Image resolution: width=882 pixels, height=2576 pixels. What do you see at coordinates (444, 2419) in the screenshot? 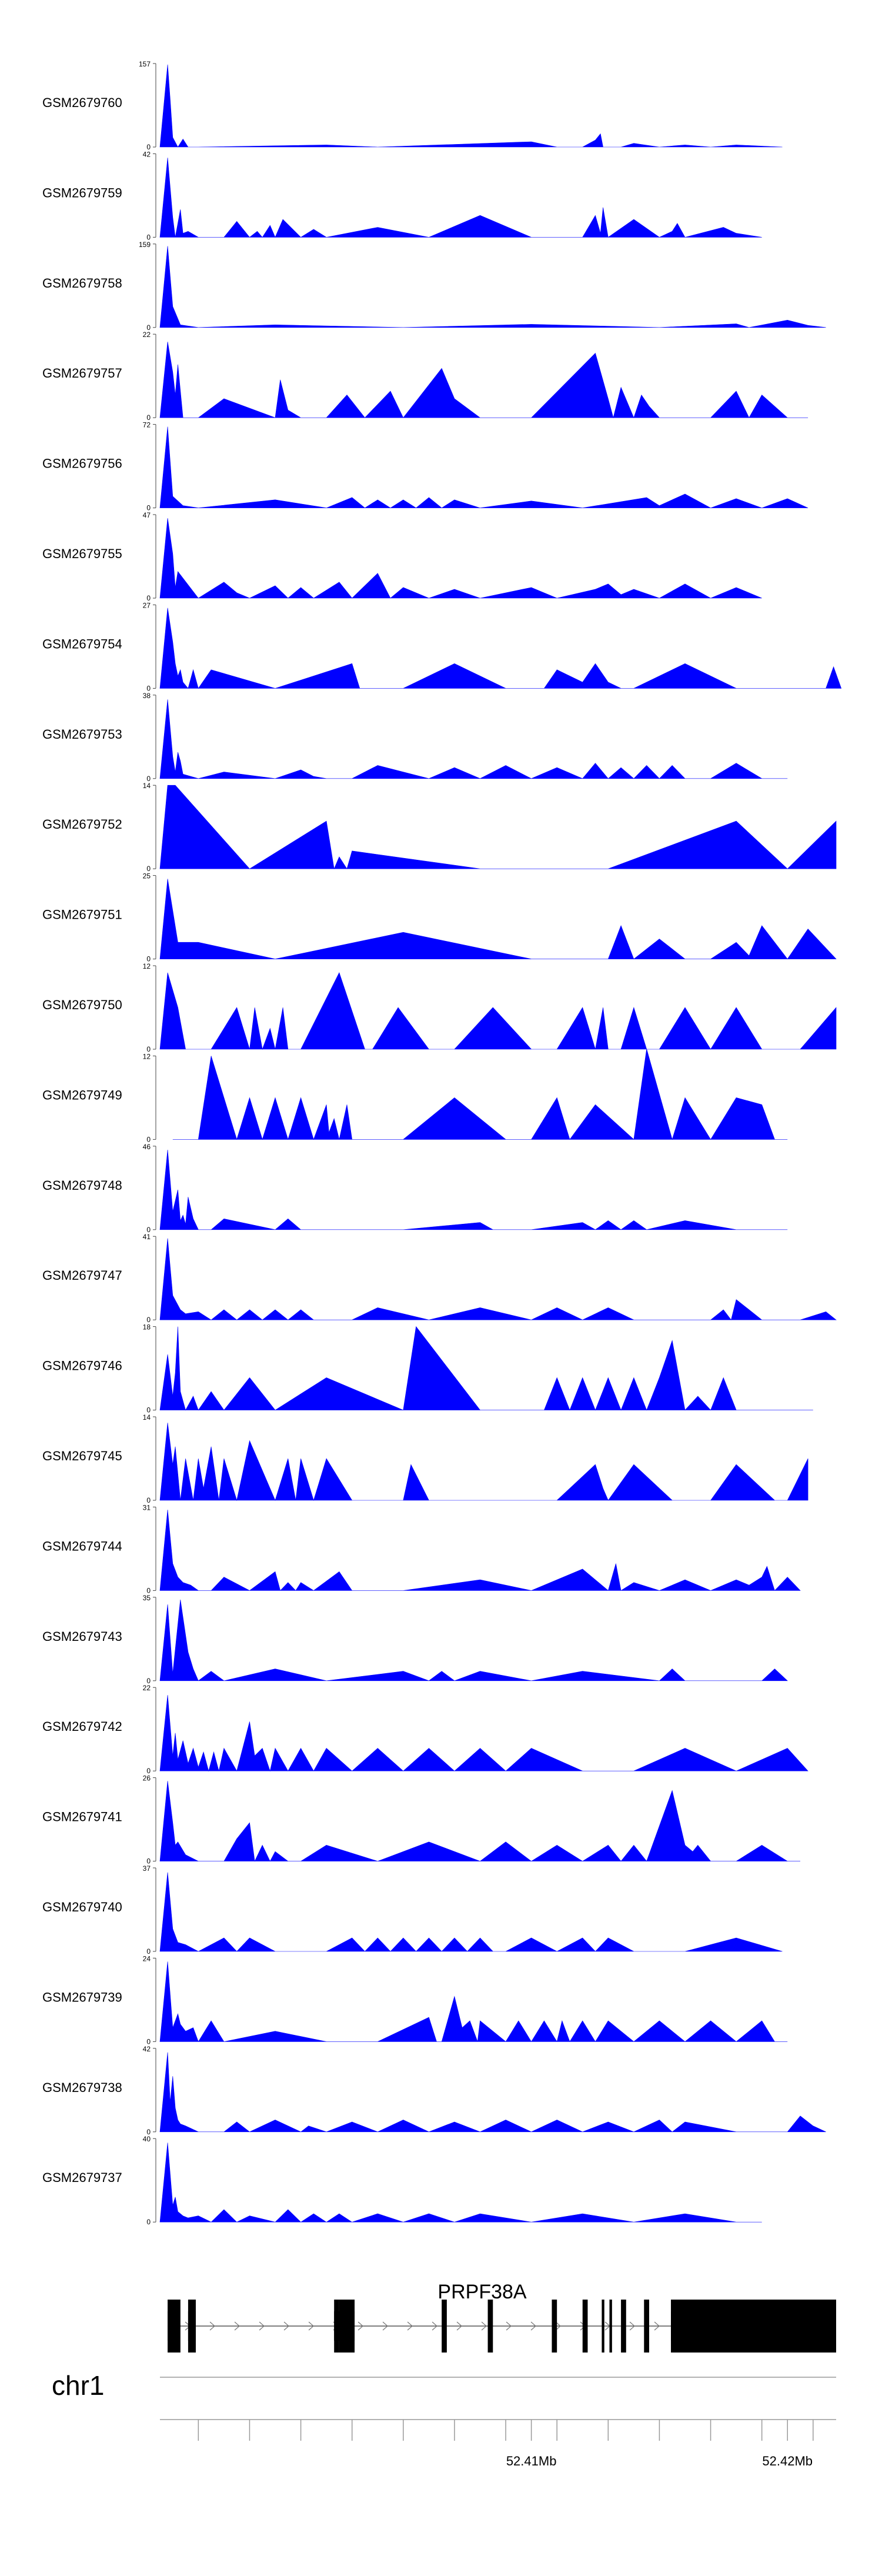
I see `genome-axis: chr1 52.41Mb 52.42Mb` at bounding box center [444, 2419].